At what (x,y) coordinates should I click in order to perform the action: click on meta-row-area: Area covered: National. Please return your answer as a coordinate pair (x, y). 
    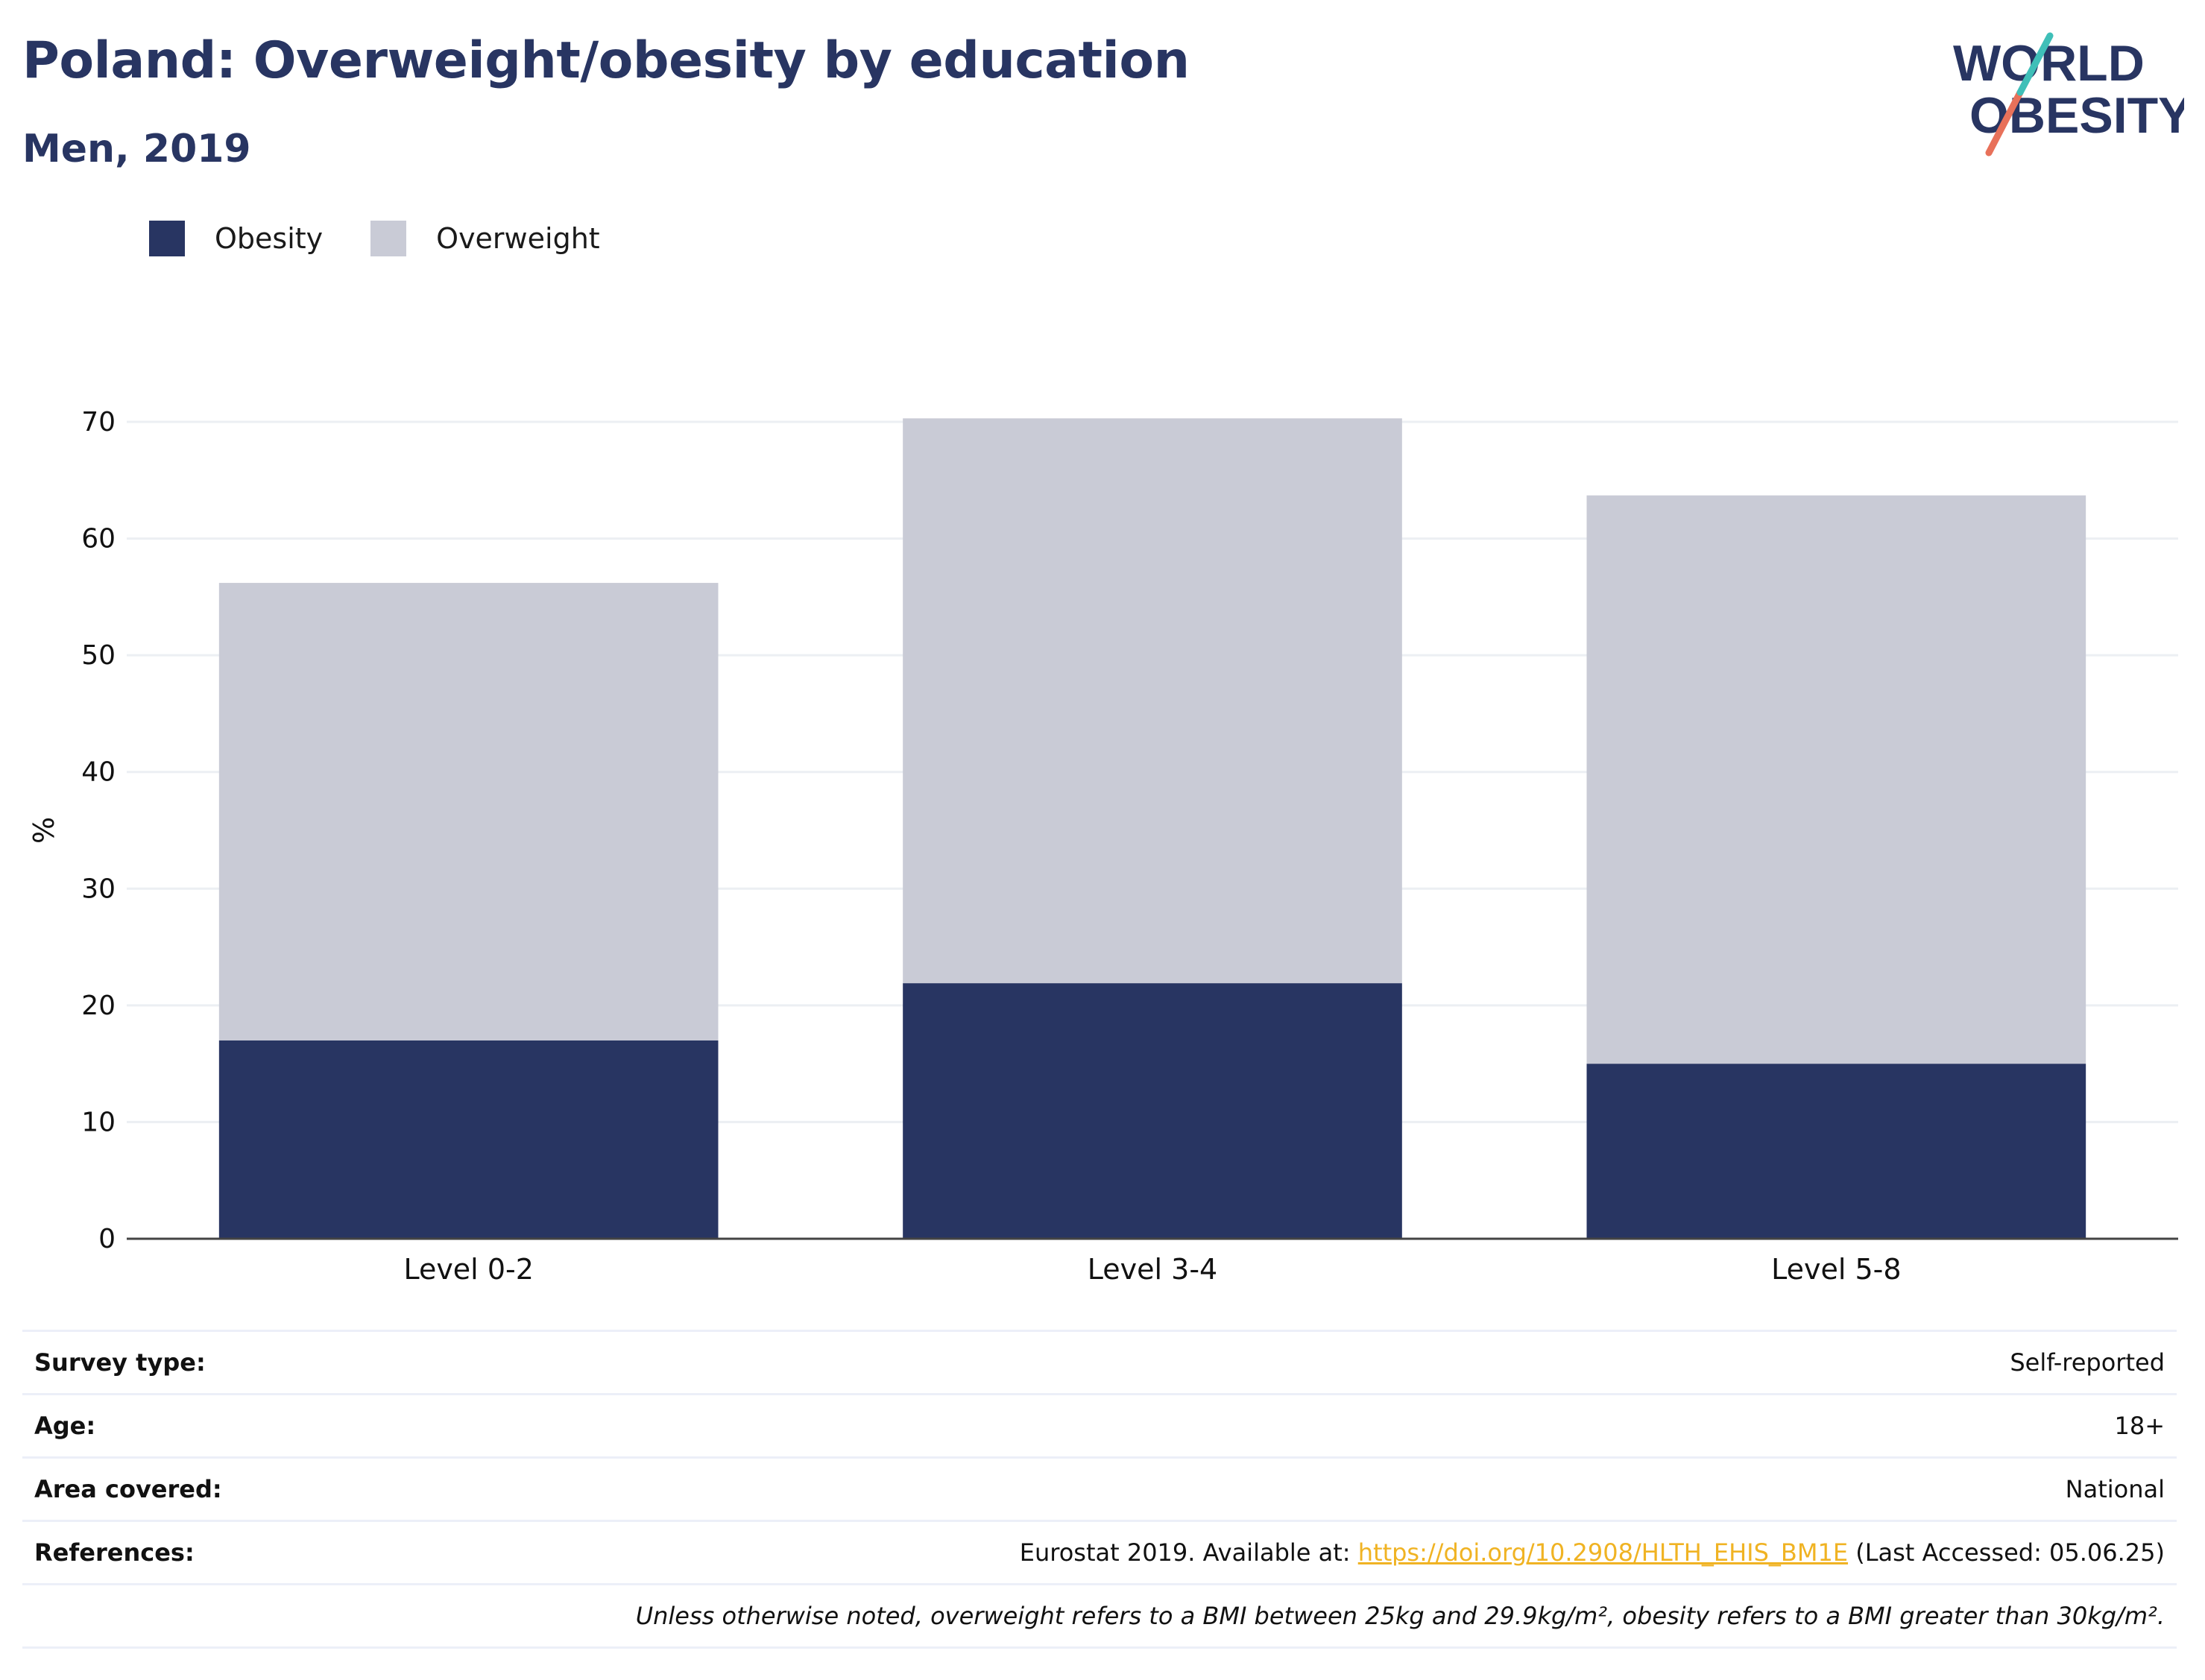
    Looking at the image, I should click on (1099, 1488).